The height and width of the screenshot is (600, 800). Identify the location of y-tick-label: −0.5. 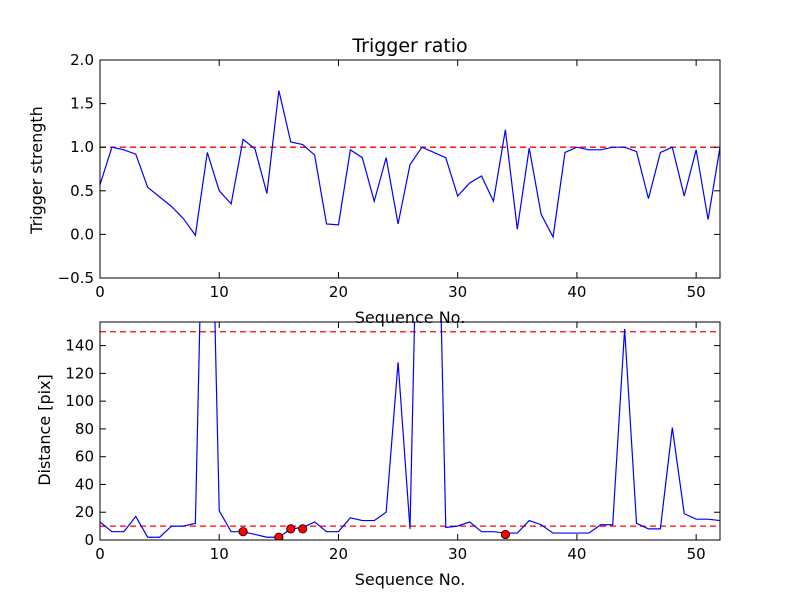
(76, 278).